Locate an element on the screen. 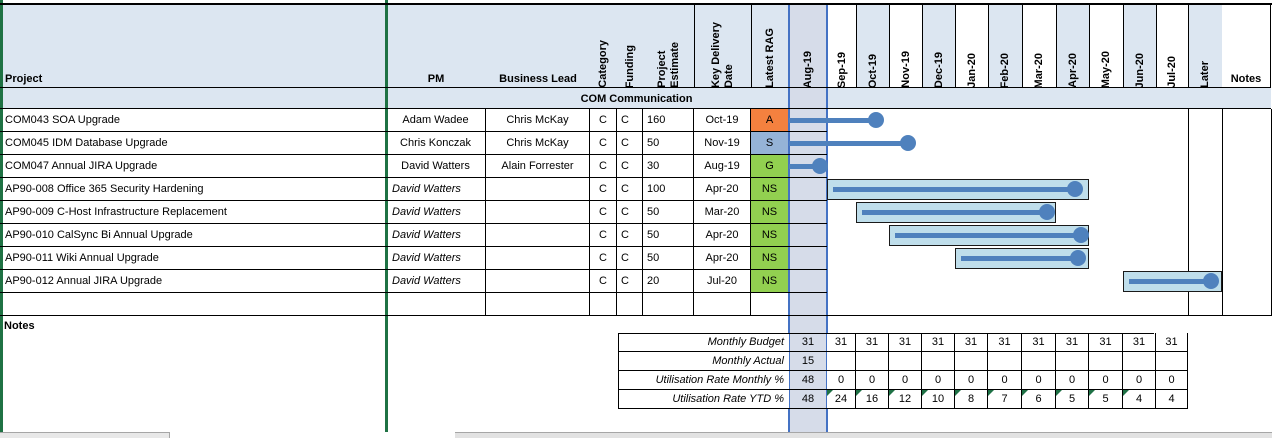 The width and height of the screenshot is (1272, 438). cell-pm-7: David Watters is located at coordinates (436, 281).